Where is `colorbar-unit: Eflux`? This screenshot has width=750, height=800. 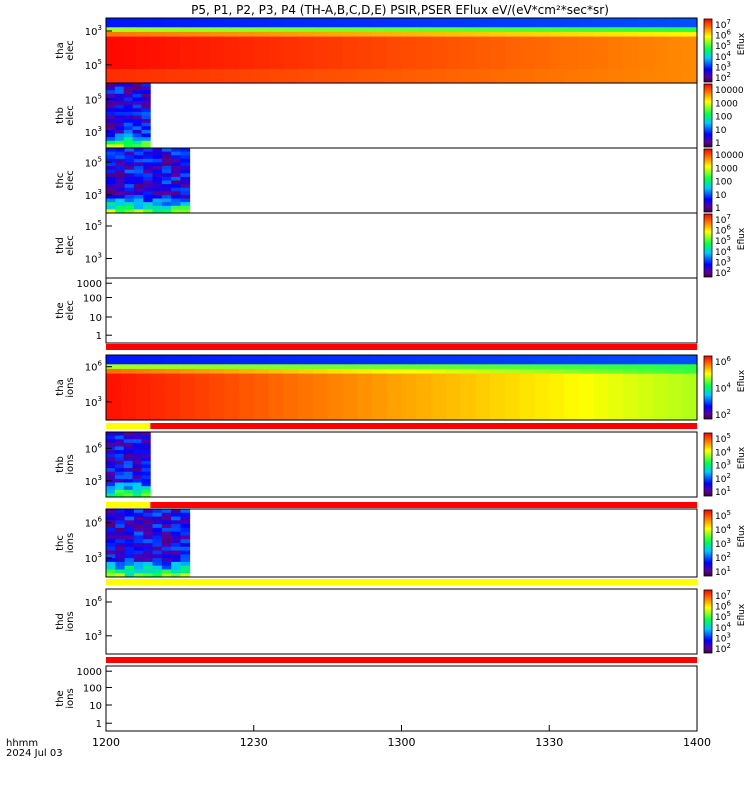
colorbar-unit: Eflux is located at coordinates (742, 43).